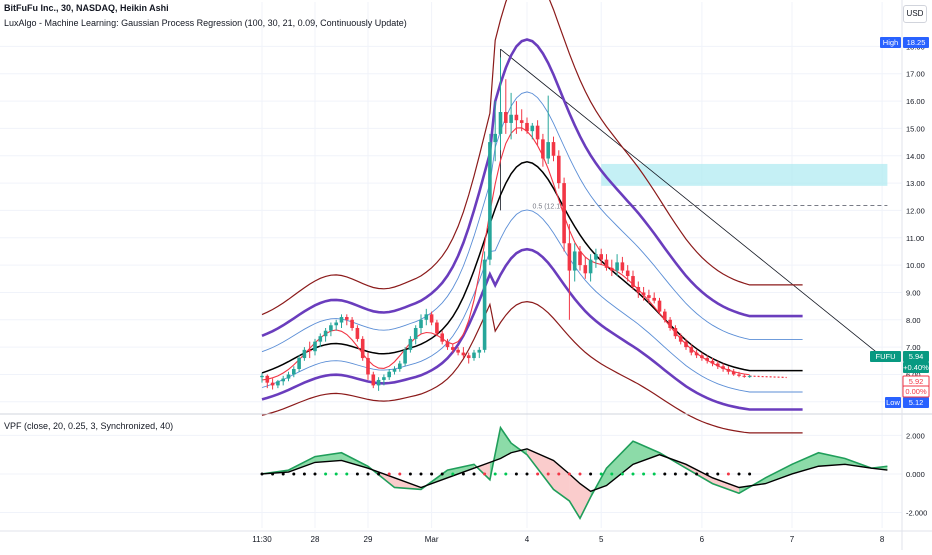 The height and width of the screenshot is (555, 932). What do you see at coordinates (744, 174) in the screenshot?
I see `fib-zone` at bounding box center [744, 174].